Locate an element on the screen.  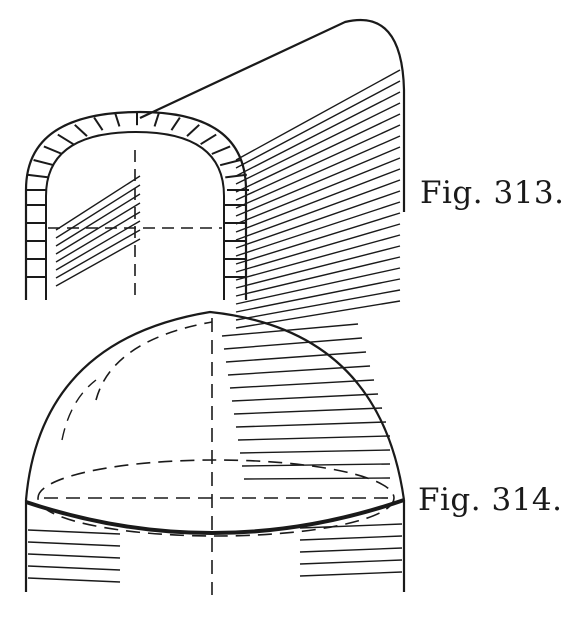
figure-314-caption: Fig. 314. is located at coordinates (490, 500).